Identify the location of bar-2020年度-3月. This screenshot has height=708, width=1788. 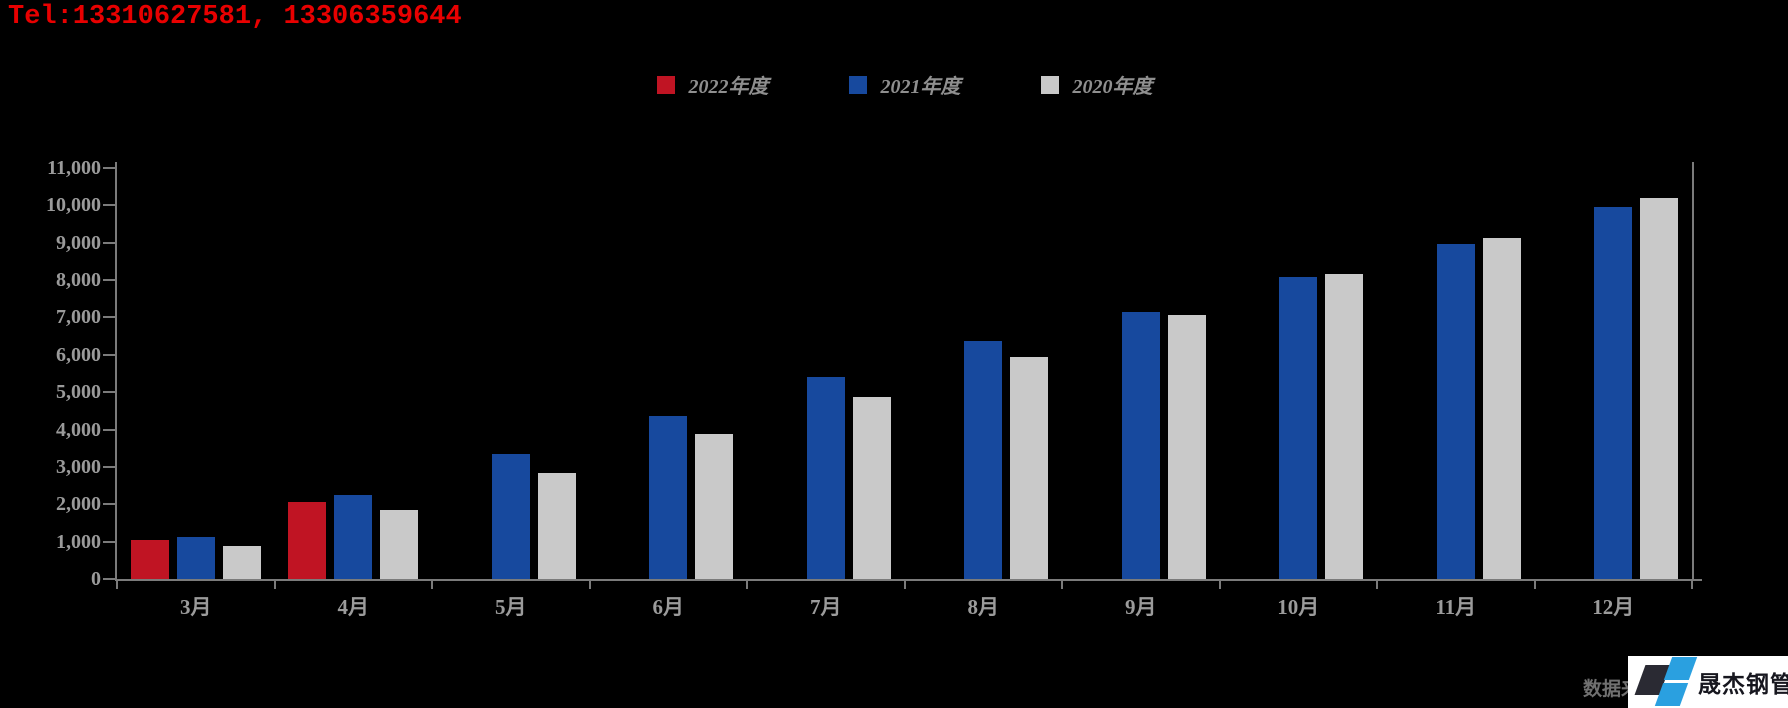
(241, 562).